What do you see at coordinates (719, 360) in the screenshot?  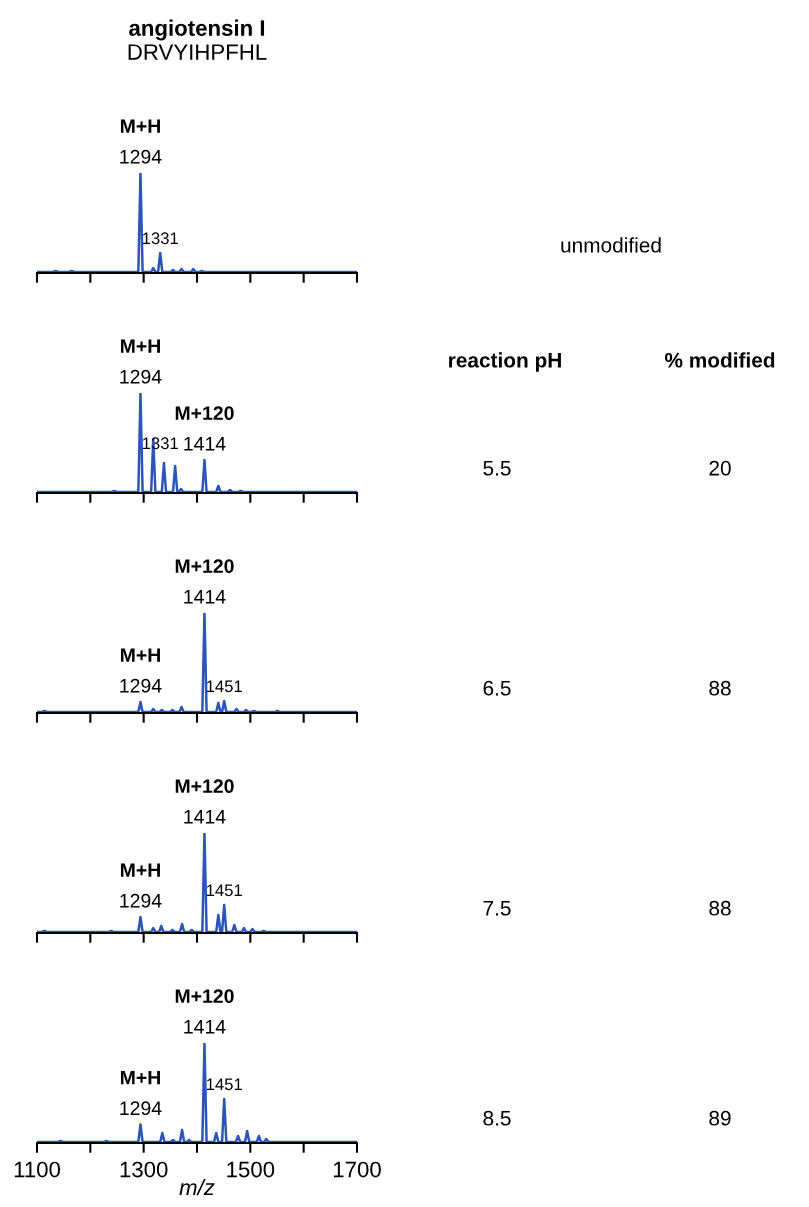 I see `text: % modified` at bounding box center [719, 360].